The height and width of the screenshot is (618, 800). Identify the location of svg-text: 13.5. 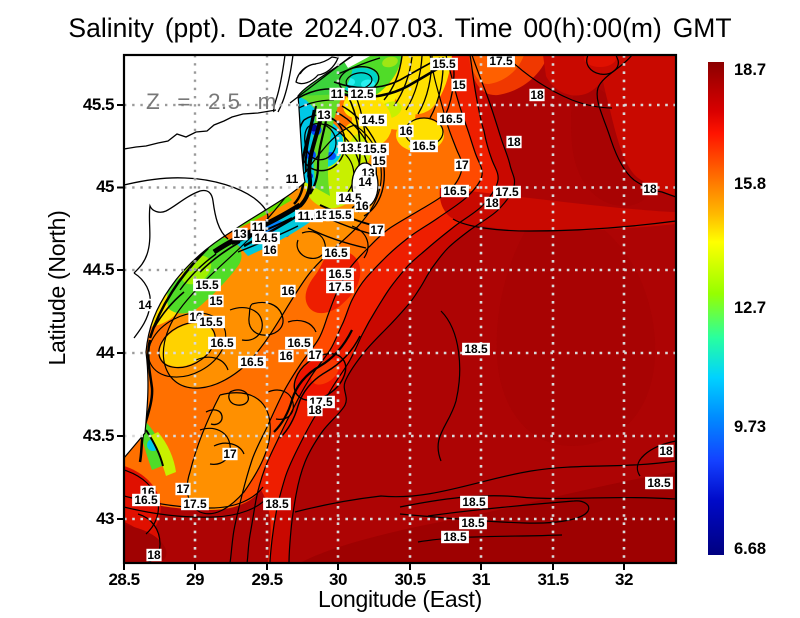
(352, 148).